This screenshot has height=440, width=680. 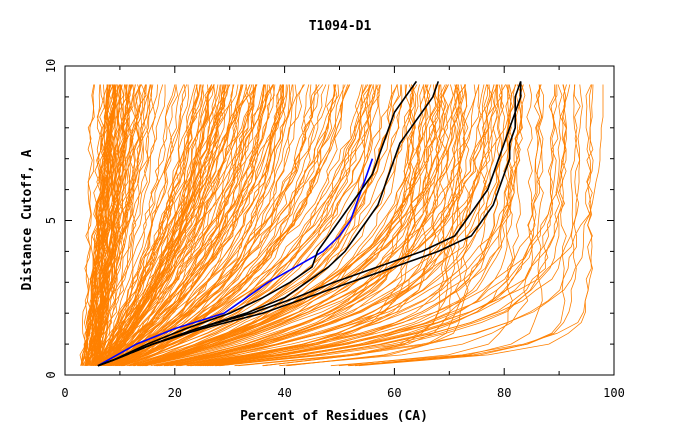 What do you see at coordinates (51, 66) in the screenshot?
I see `y-tick-label: 10` at bounding box center [51, 66].